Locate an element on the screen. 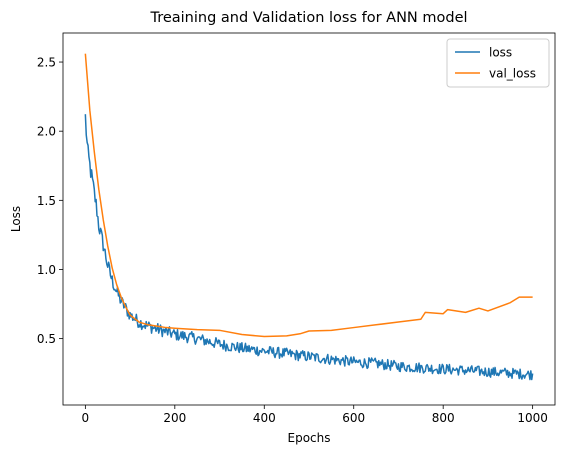  x-tick-label: 400 is located at coordinates (264, 418).